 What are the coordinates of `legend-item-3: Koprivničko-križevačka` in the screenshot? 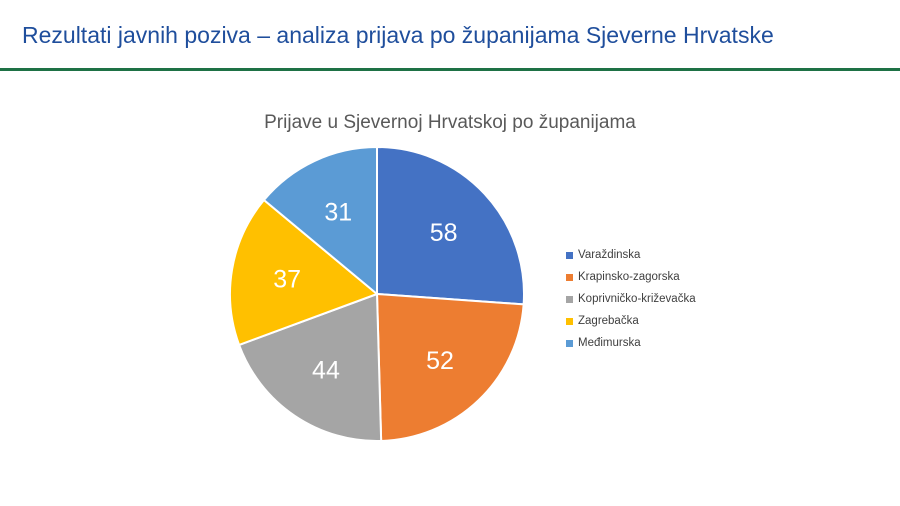 It's located at (631, 299).